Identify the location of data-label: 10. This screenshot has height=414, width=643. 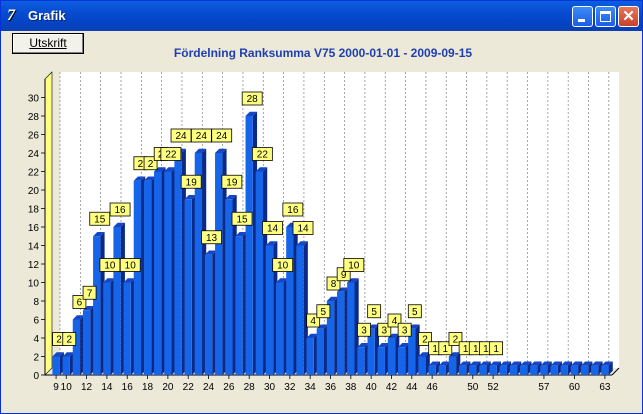
(110, 265).